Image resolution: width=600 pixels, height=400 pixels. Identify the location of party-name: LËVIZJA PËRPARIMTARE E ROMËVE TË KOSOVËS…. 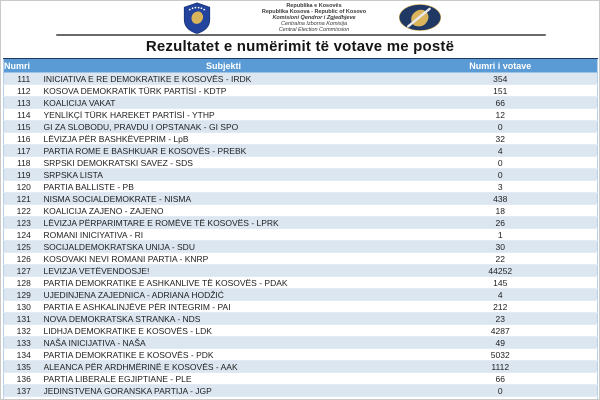
(223, 222).